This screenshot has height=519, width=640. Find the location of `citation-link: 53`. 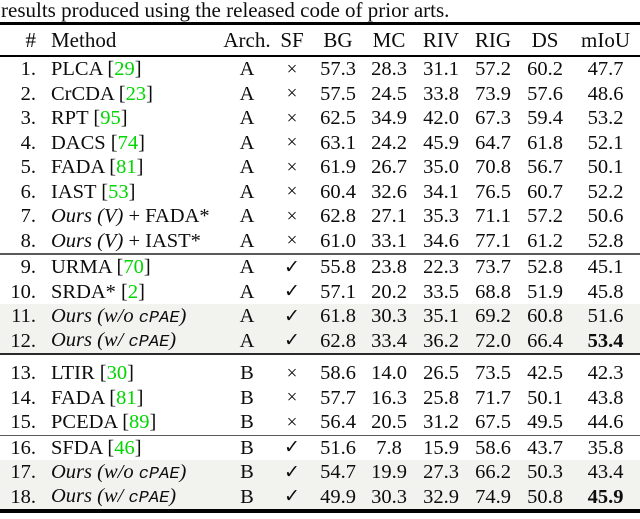

citation-link: 53 is located at coordinates (118, 191).